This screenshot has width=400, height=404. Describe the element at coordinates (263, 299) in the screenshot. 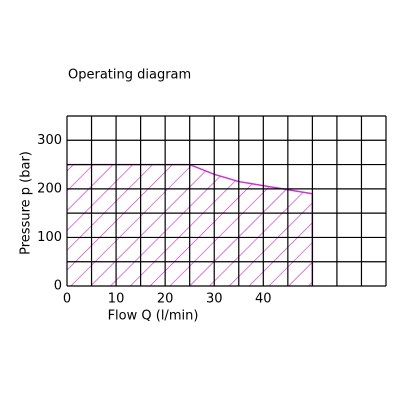

I see `x-tick-label: 40` at that location.